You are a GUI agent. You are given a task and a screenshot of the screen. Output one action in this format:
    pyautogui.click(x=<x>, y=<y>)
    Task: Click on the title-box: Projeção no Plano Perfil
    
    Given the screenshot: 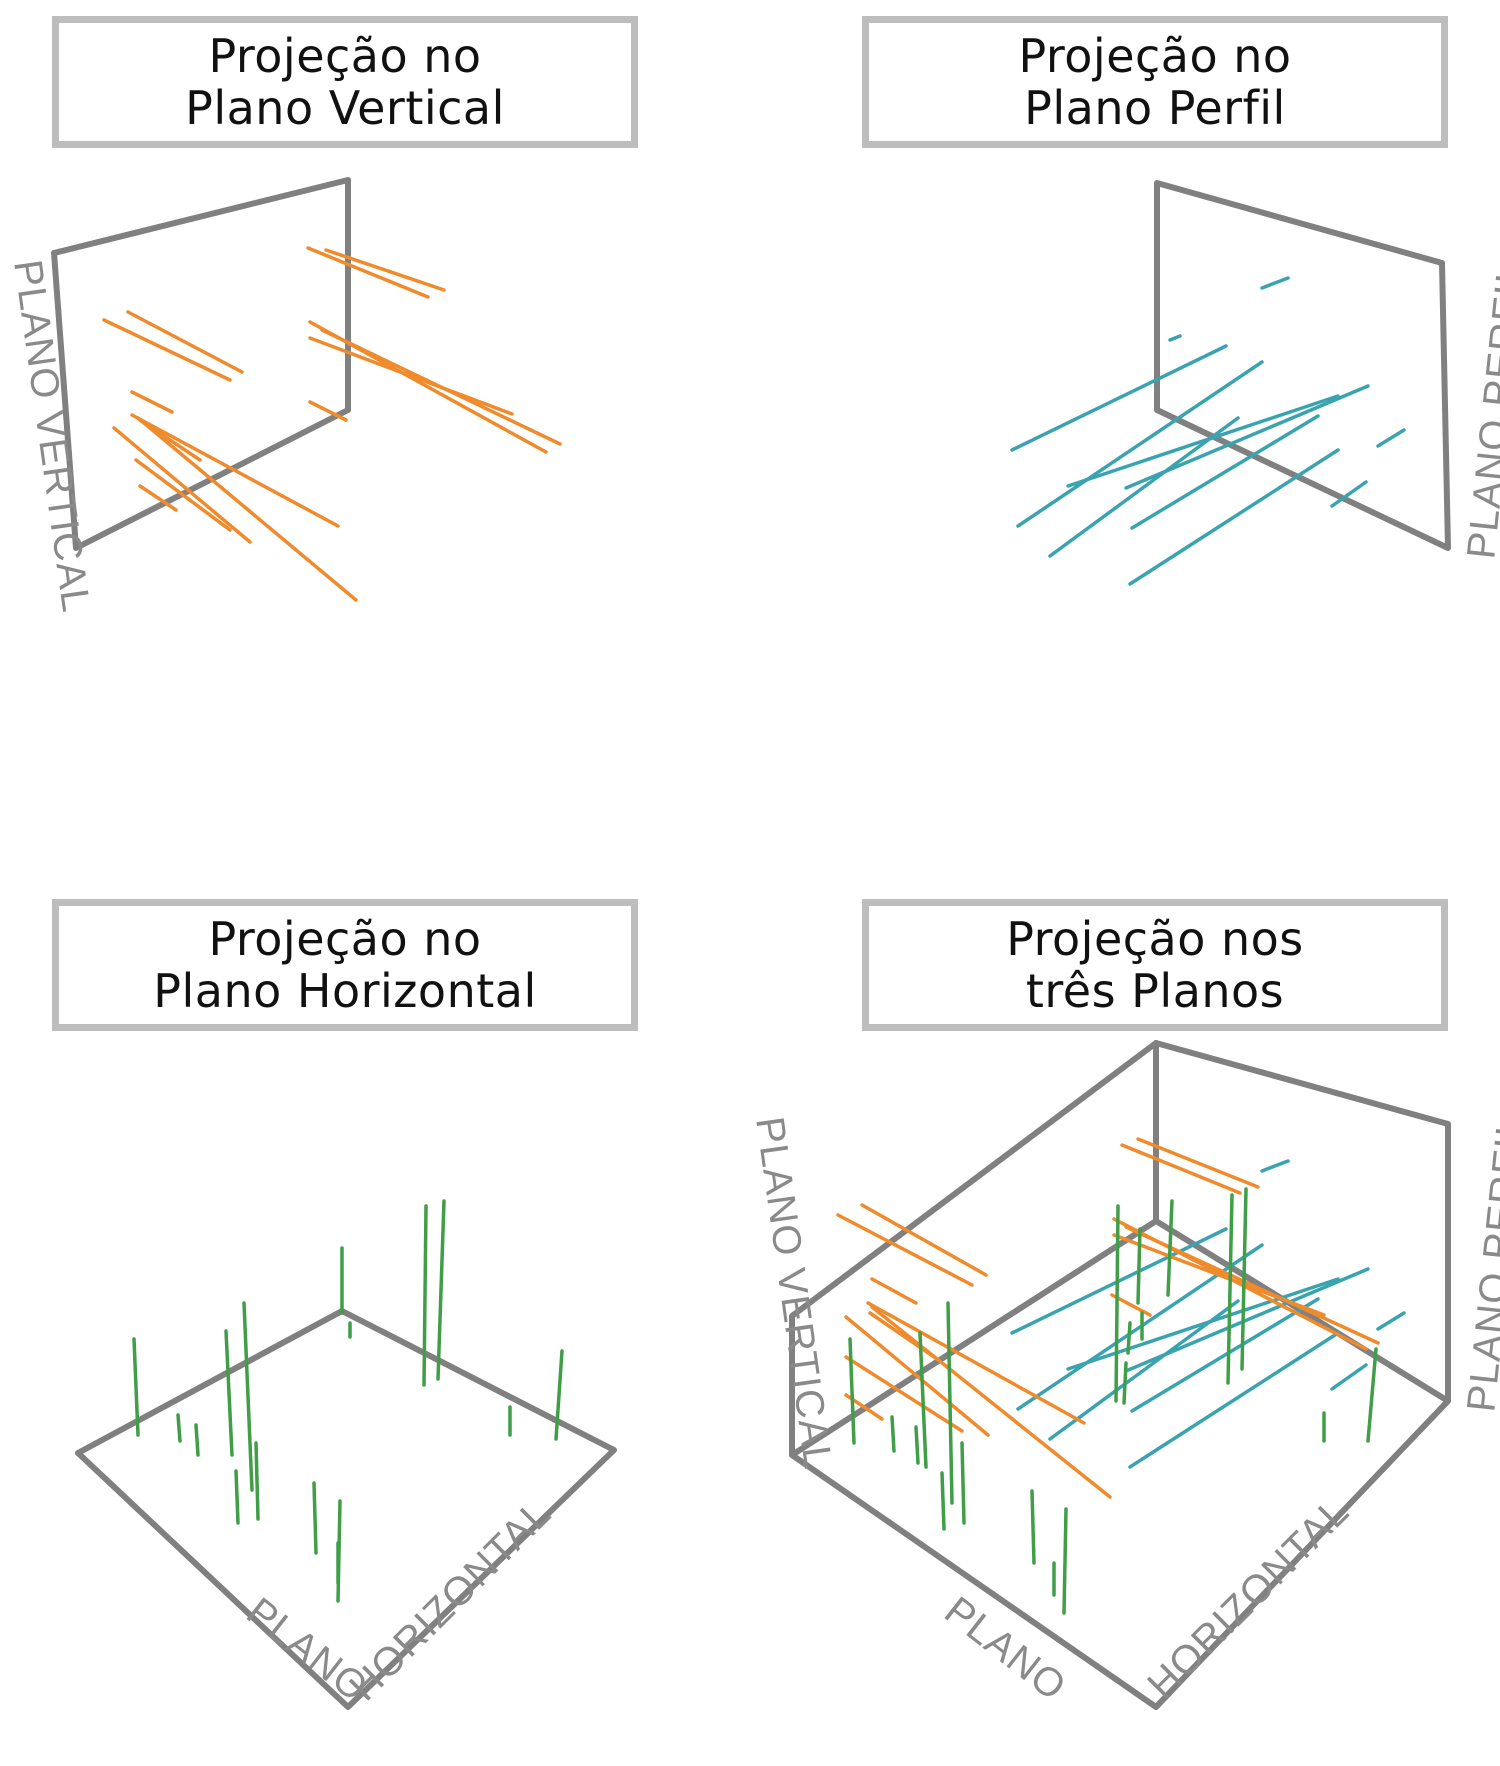 What is the action you would take?
    pyautogui.click(x=1155, y=82)
    